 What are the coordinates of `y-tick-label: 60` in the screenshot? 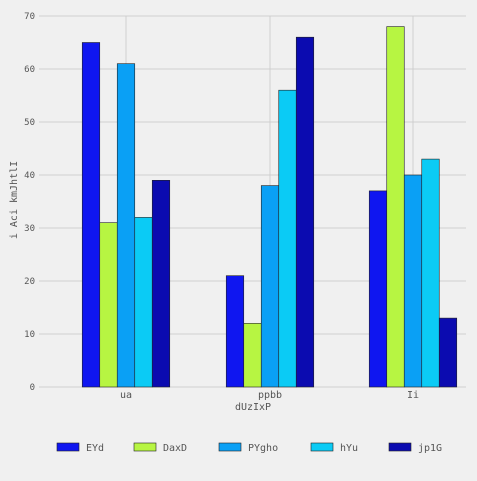 It's located at (29, 70).